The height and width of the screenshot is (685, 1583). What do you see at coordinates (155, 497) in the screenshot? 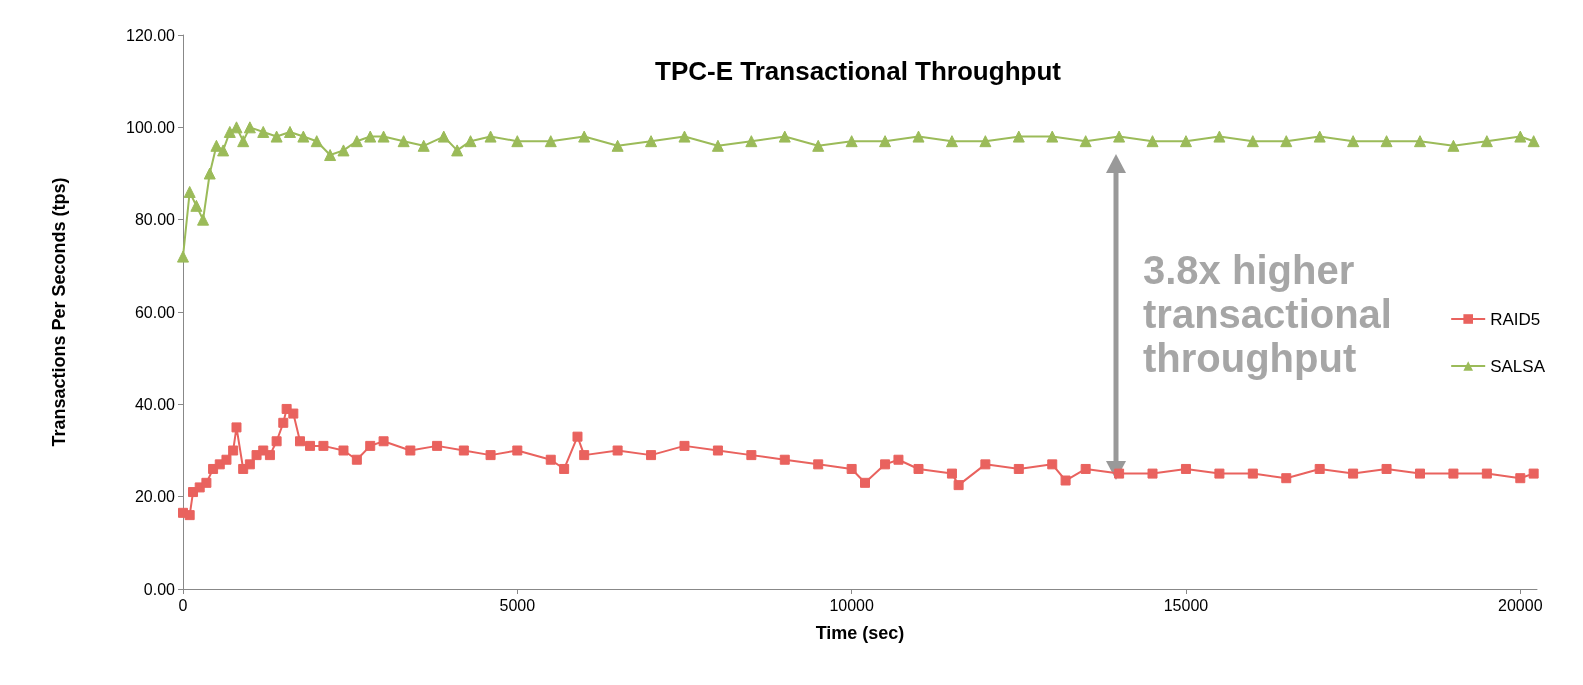
I see `y-tick-label: 20.00` at bounding box center [155, 497].